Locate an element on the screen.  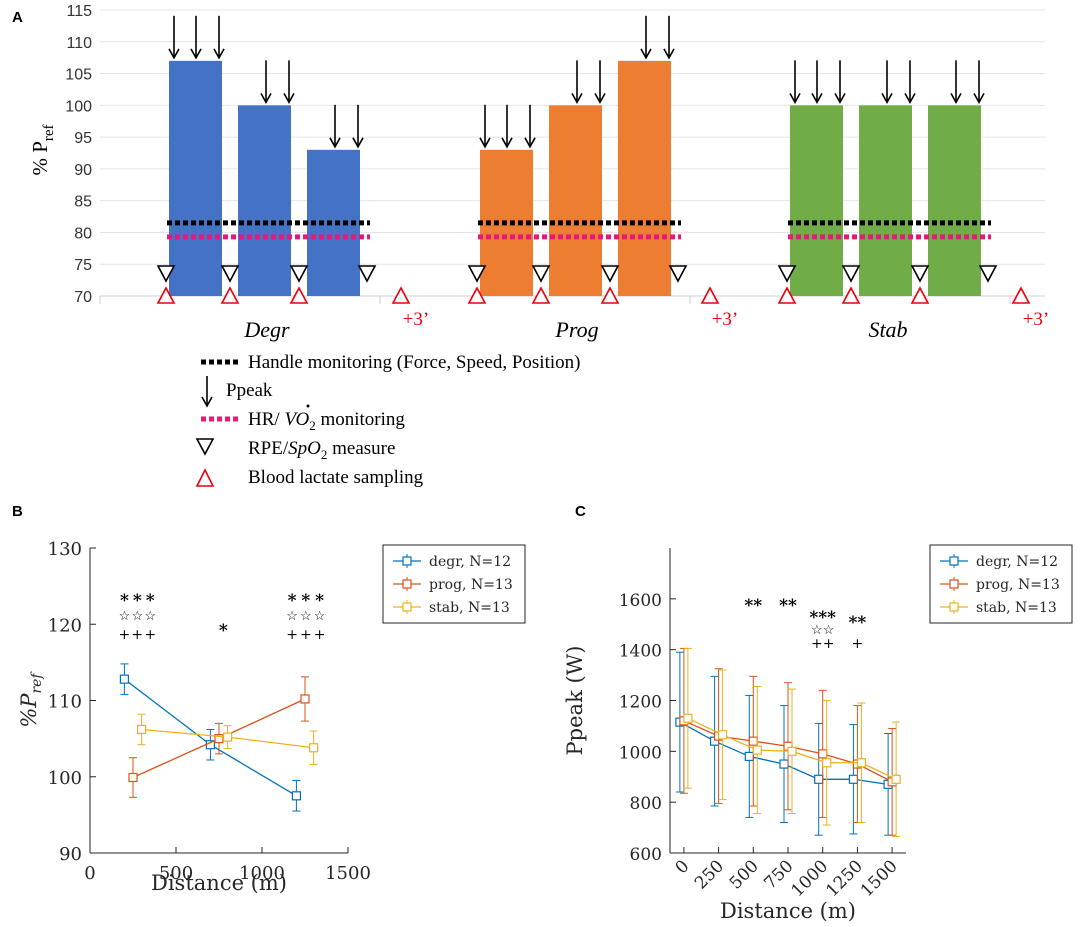
y-axis-label: %Pref is located at coordinates (31, 699).